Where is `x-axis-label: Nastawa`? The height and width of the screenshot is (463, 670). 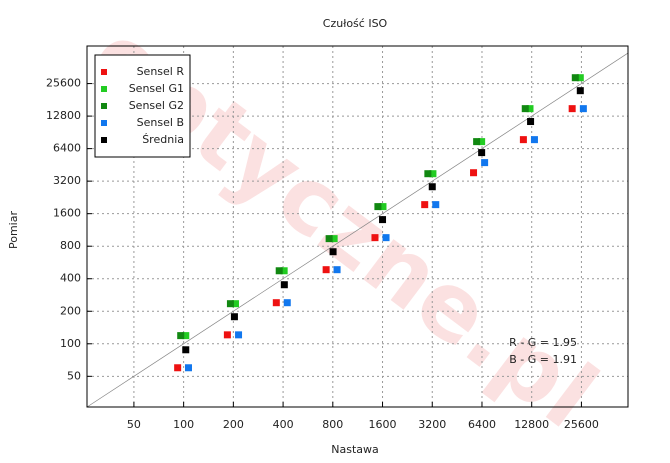
x-axis-label: Nastawa is located at coordinates (355, 449).